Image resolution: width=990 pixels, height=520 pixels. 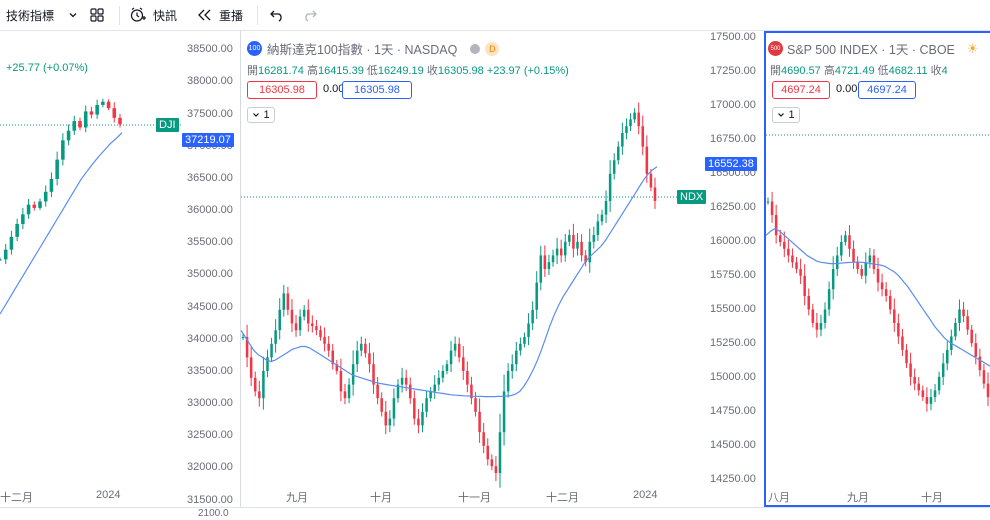 I want to click on dji-change: +25.77 (+0.07%), so click(x=47, y=68).